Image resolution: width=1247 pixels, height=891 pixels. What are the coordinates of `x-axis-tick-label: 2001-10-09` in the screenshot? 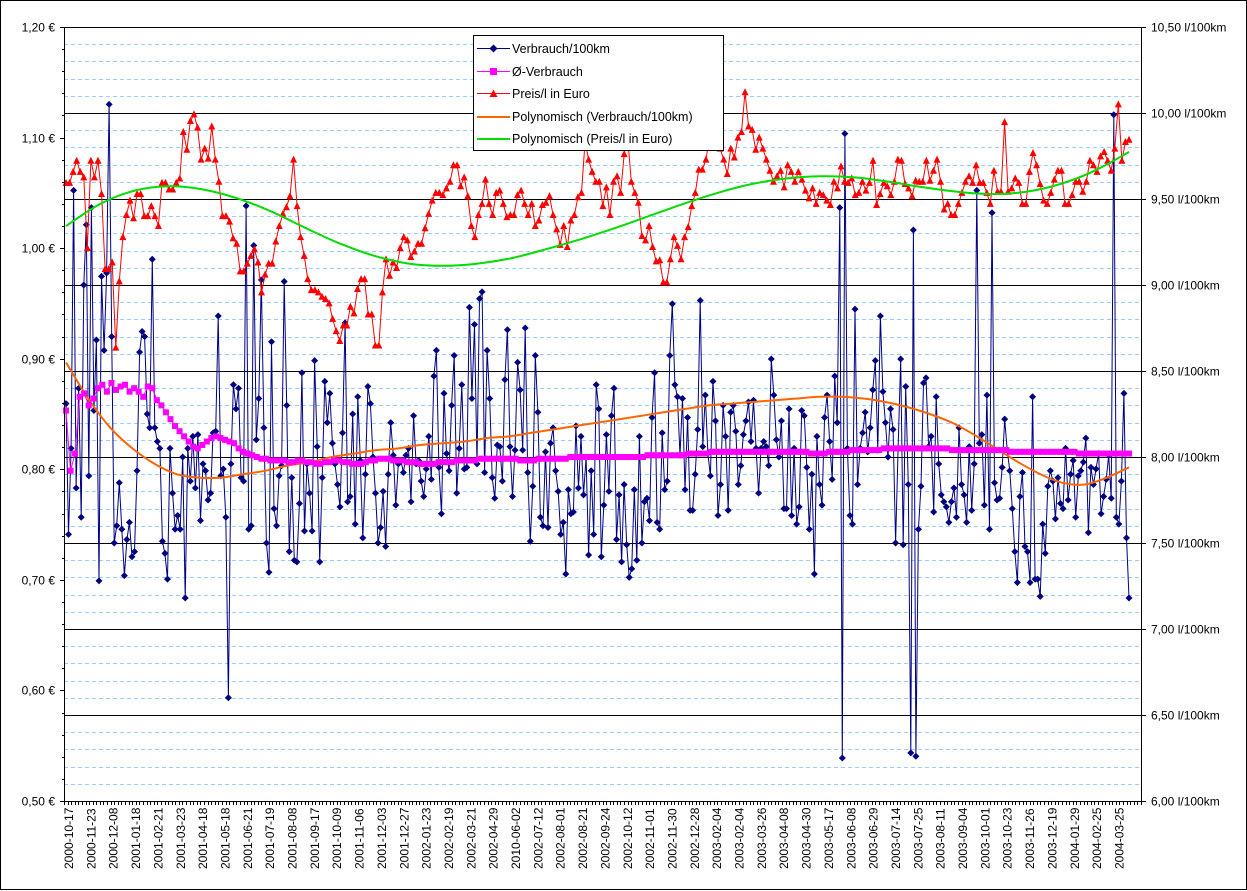 It's located at (337, 838).